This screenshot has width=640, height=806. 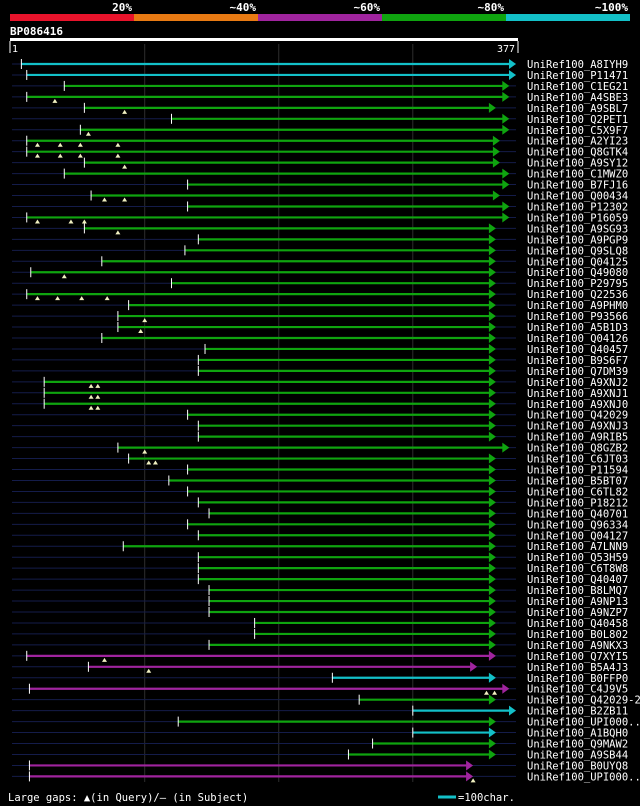 What do you see at coordinates (577, 372) in the screenshot?
I see `hit-label: UniRef100_Q7DM39` at bounding box center [577, 372].